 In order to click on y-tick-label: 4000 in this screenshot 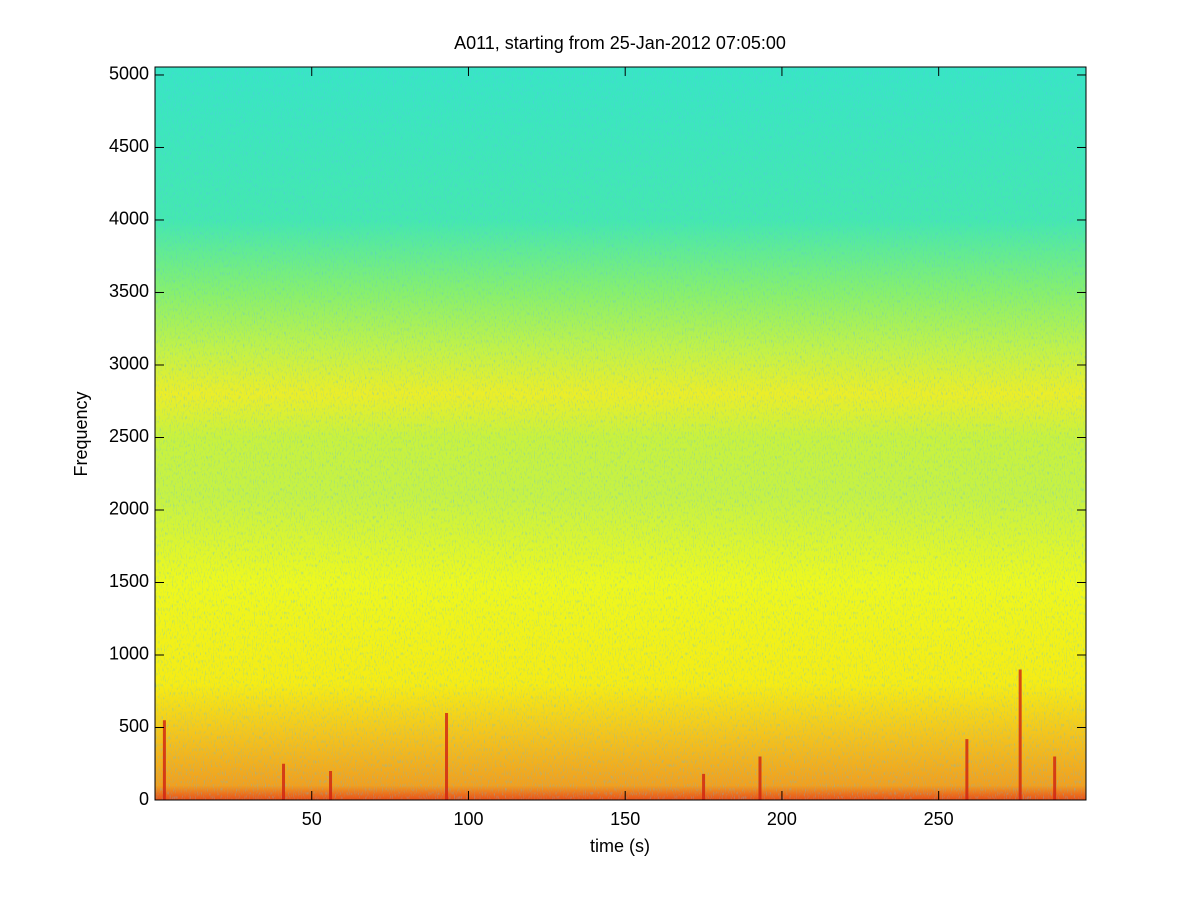, I will do `click(129, 219)`.